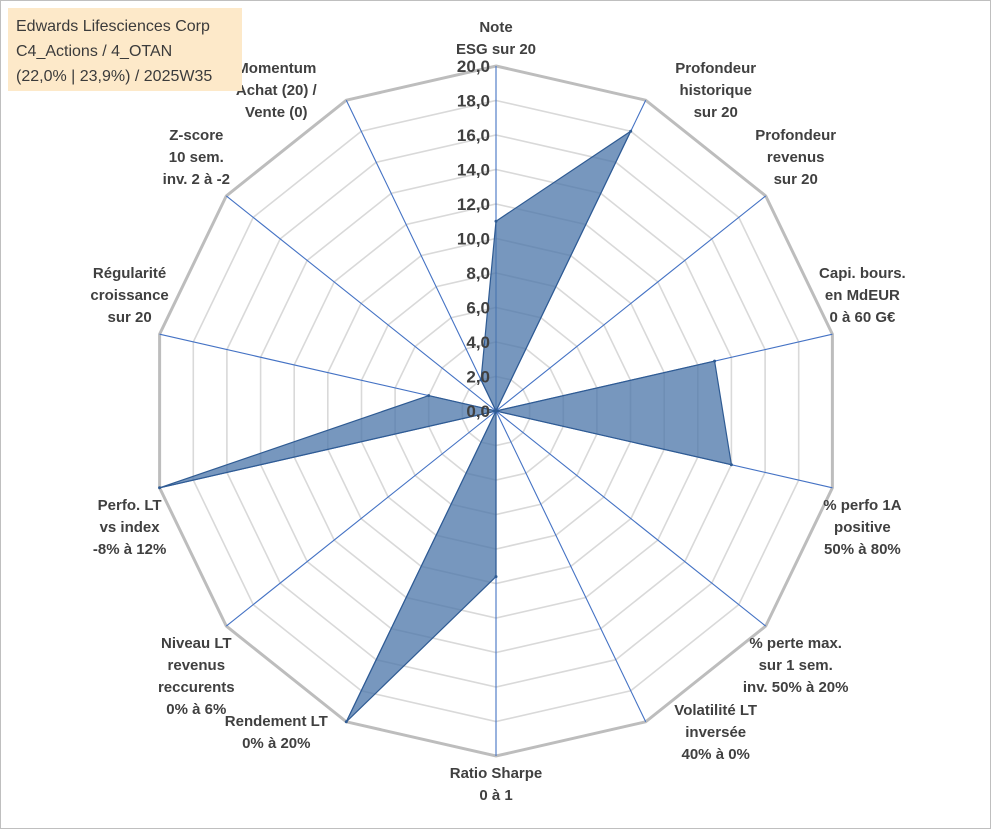 The height and width of the screenshot is (829, 991). Describe the element at coordinates (496, 773) in the screenshot. I see `axis-label-line: Ratio Sharpe` at that location.